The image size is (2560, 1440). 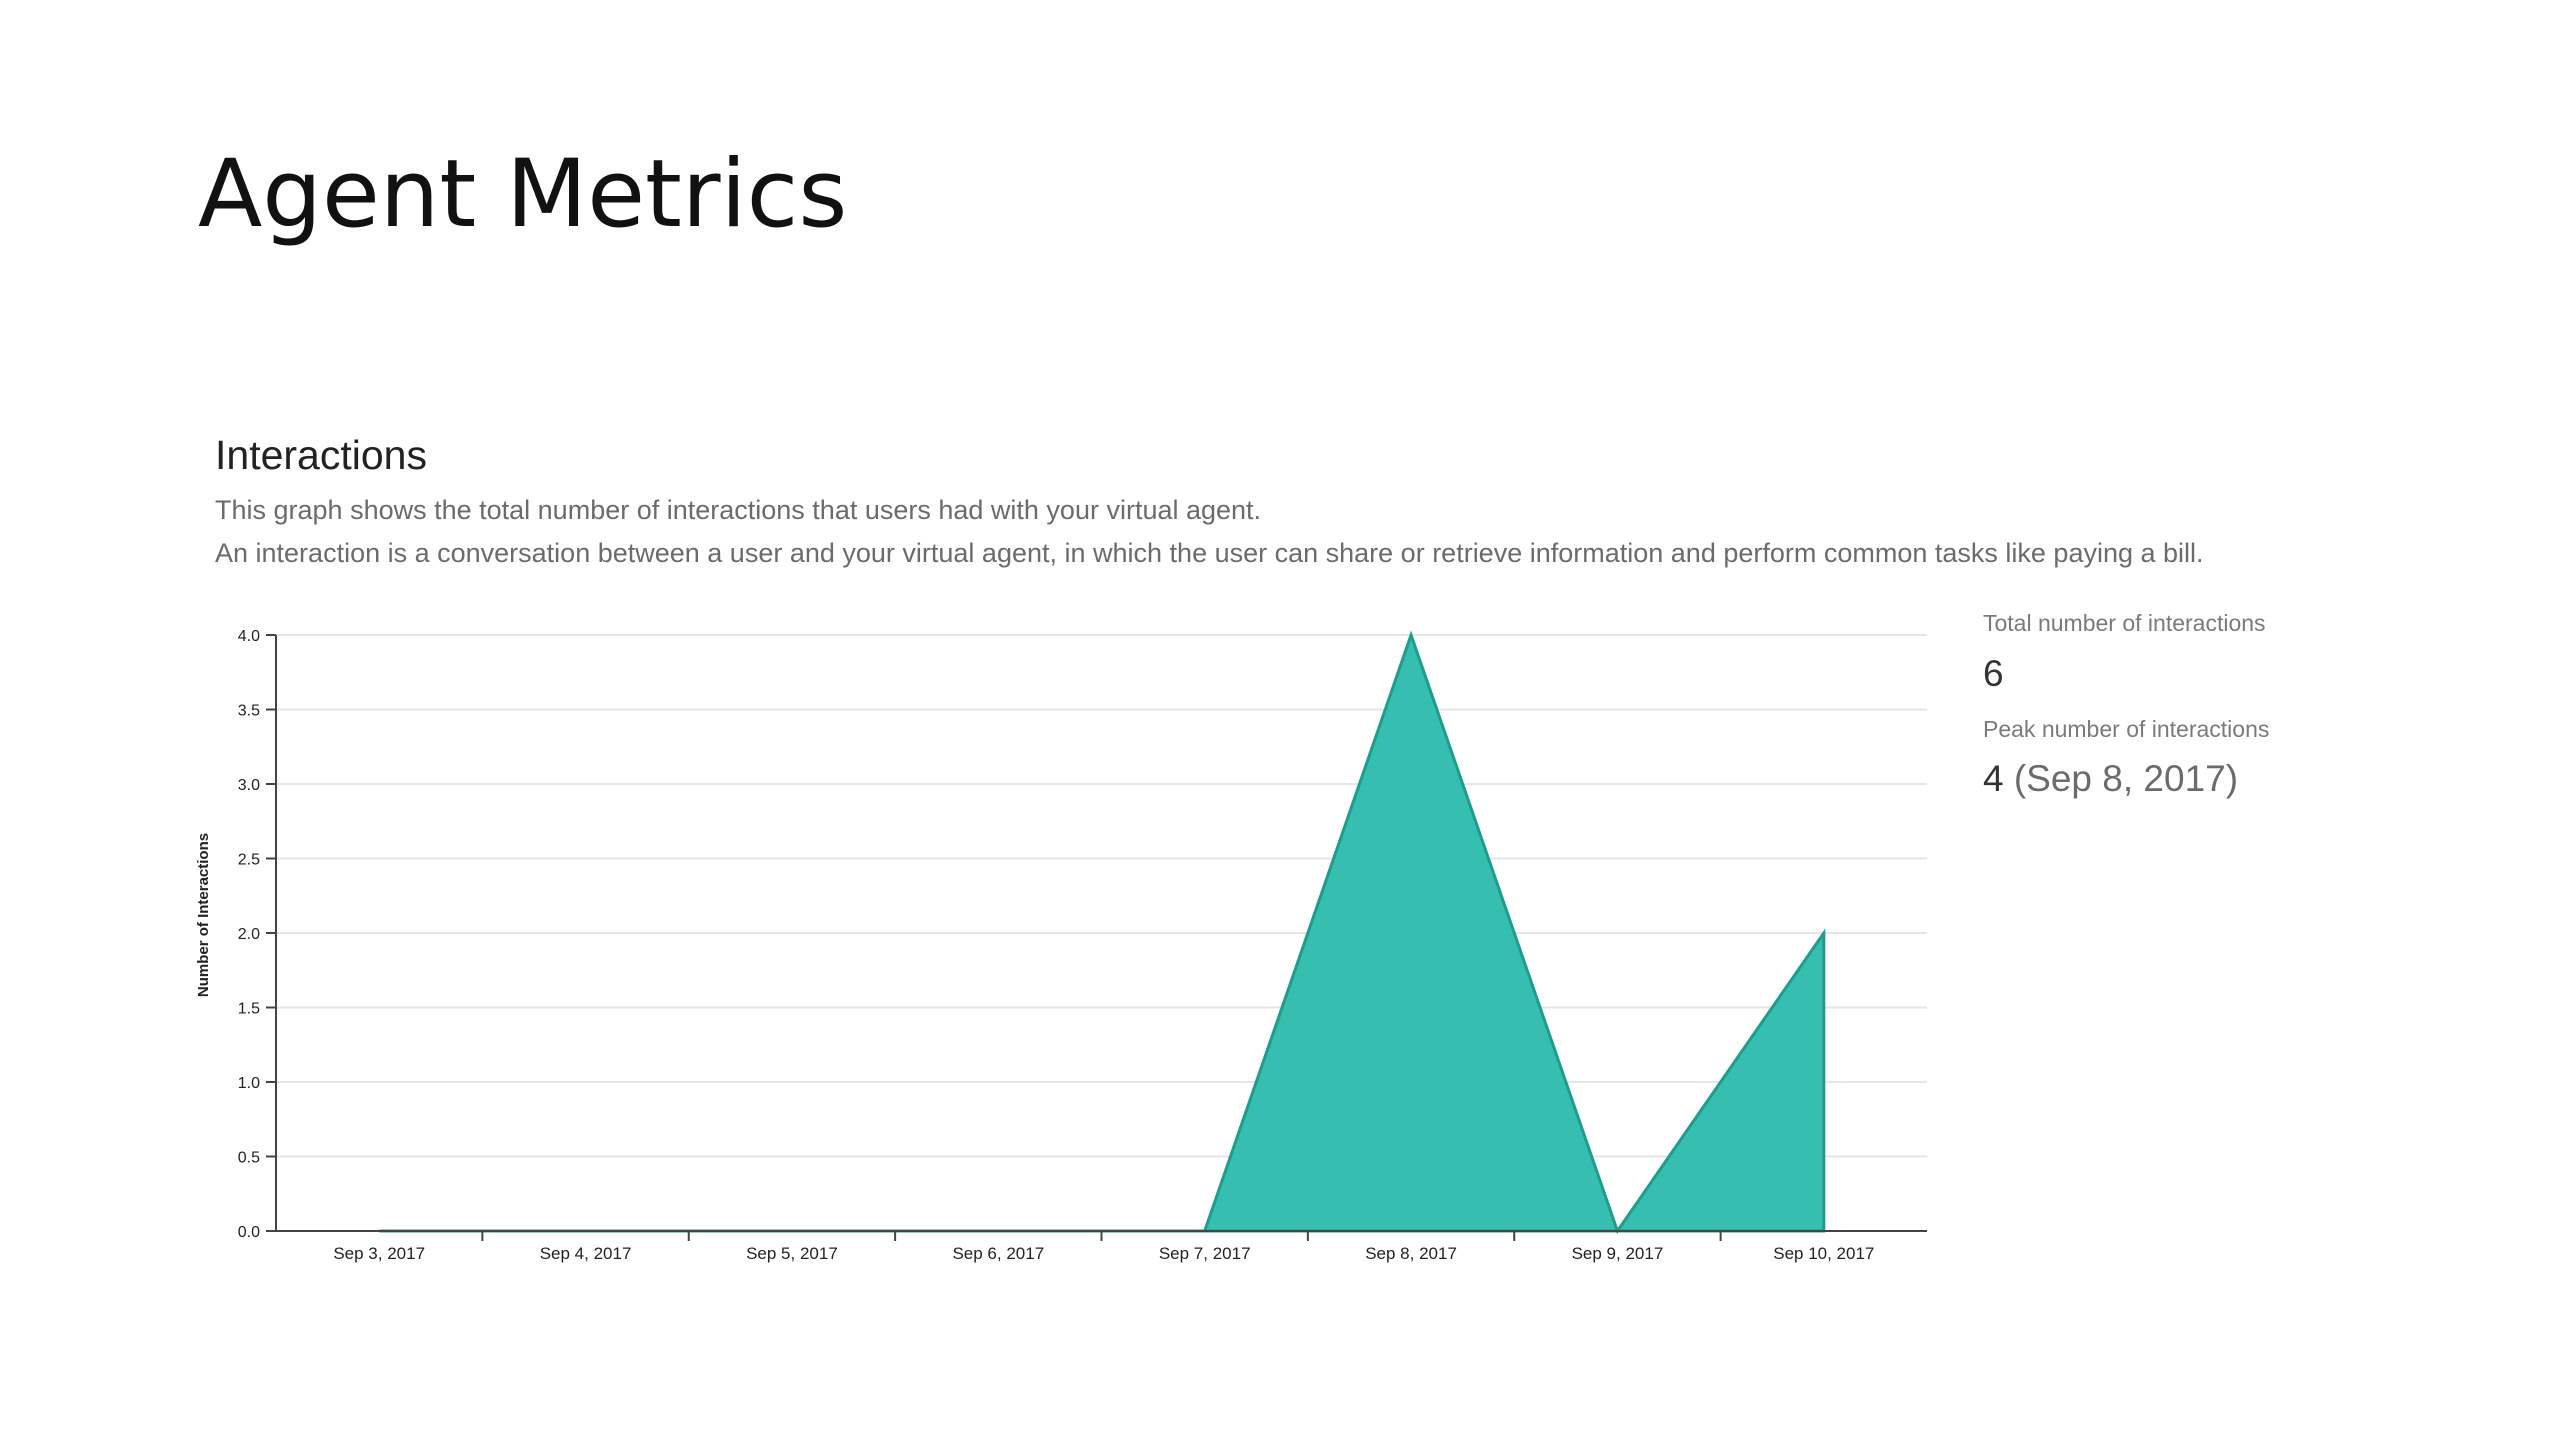 I want to click on y-tick-layer: 0.0 0.5 1.0 1.5 2.0 2.5 3.0 3.5 4.0, so click(x=257, y=934).